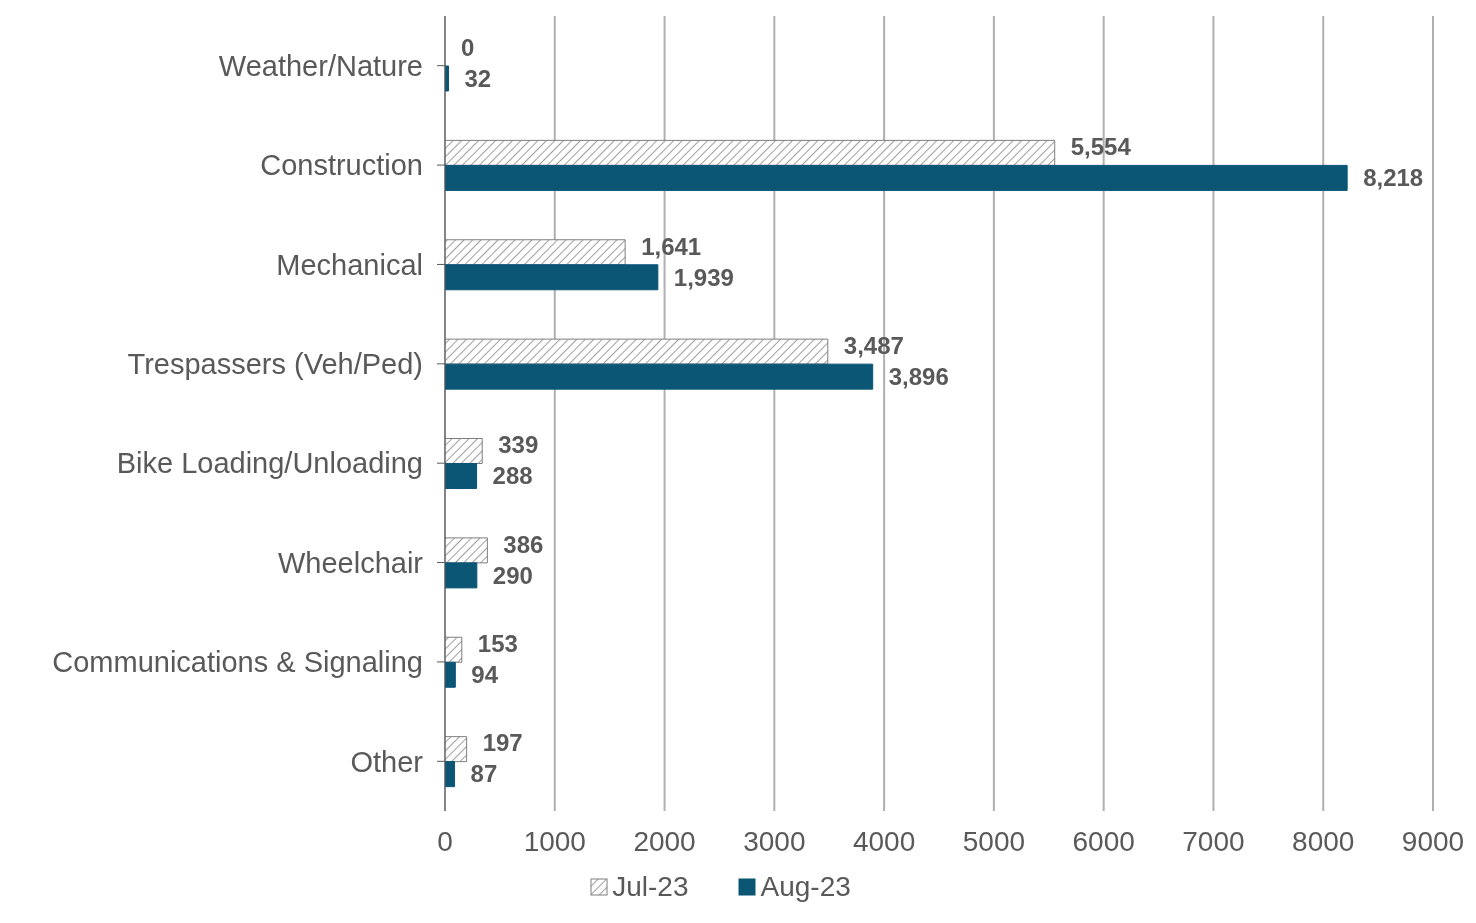 This screenshot has width=1476, height=923. What do you see at coordinates (275, 364) in the screenshot?
I see `y-tick-label: Trespassers (Veh/Ped)` at bounding box center [275, 364].